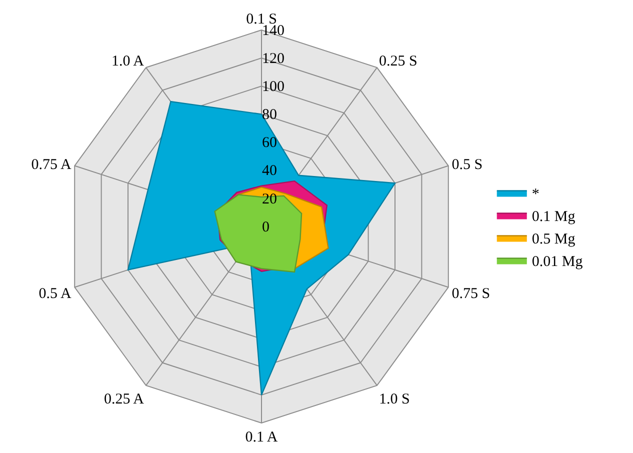 The height and width of the screenshot is (453, 633). Describe the element at coordinates (554, 240) in the screenshot. I see `legend-label: 0.5 Mg` at that location.